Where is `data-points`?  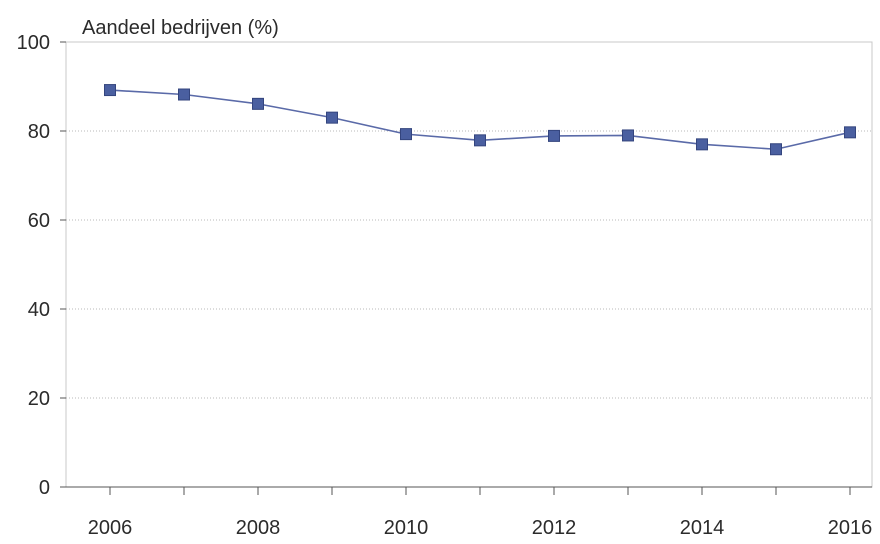 data-points is located at coordinates (480, 120).